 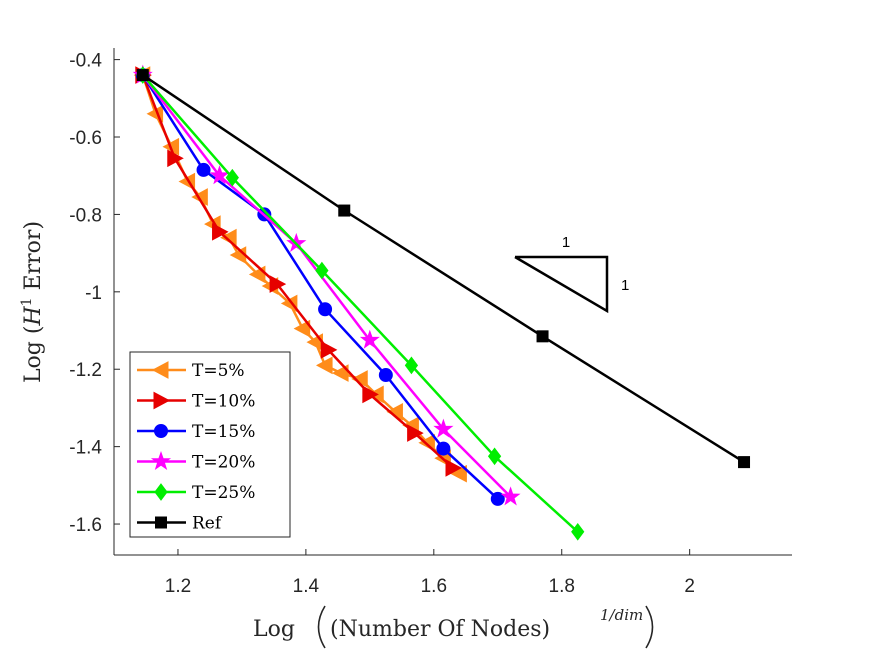 What do you see at coordinates (207, 524) in the screenshot?
I see `legend-label: Ref` at bounding box center [207, 524].